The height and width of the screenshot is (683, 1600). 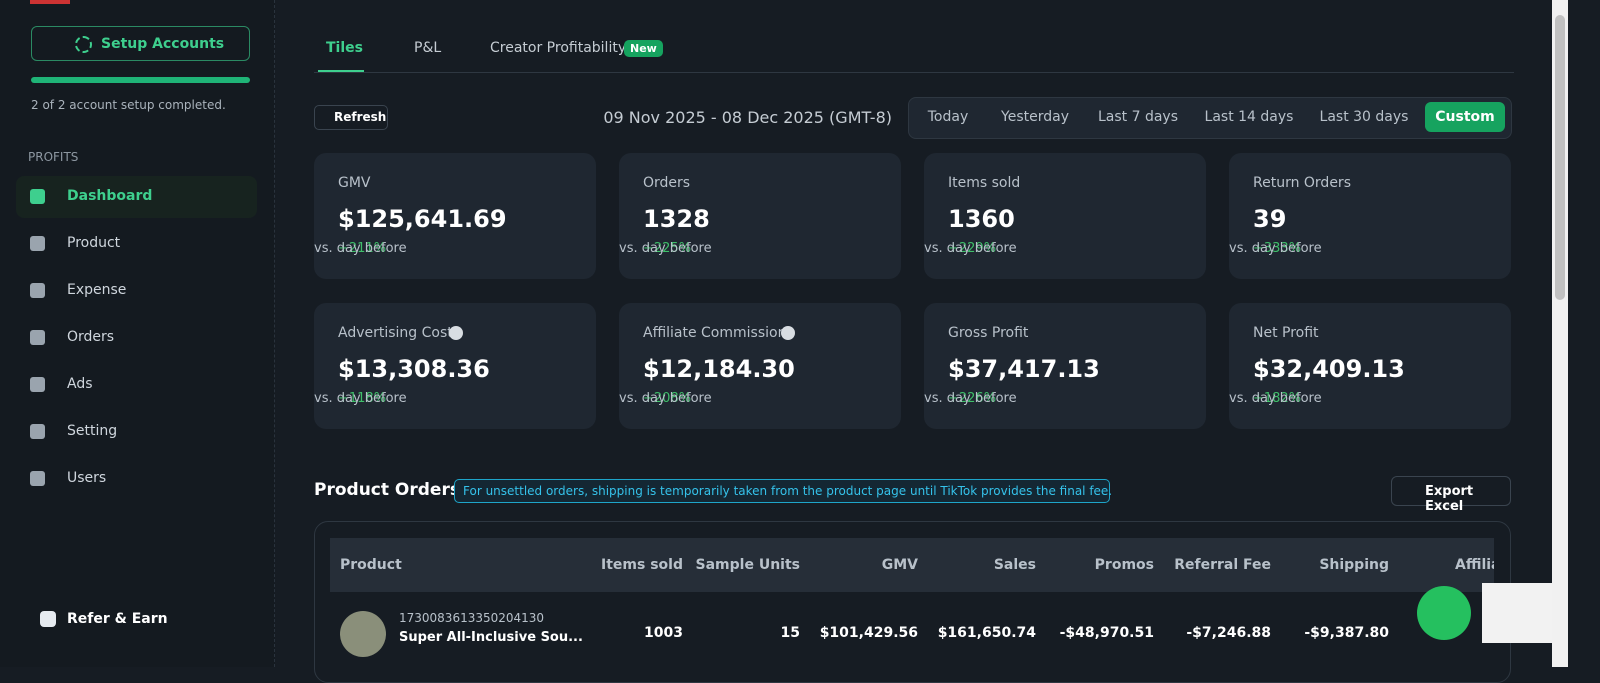 What do you see at coordinates (428, 48) in the screenshot?
I see `tab: P&L` at bounding box center [428, 48].